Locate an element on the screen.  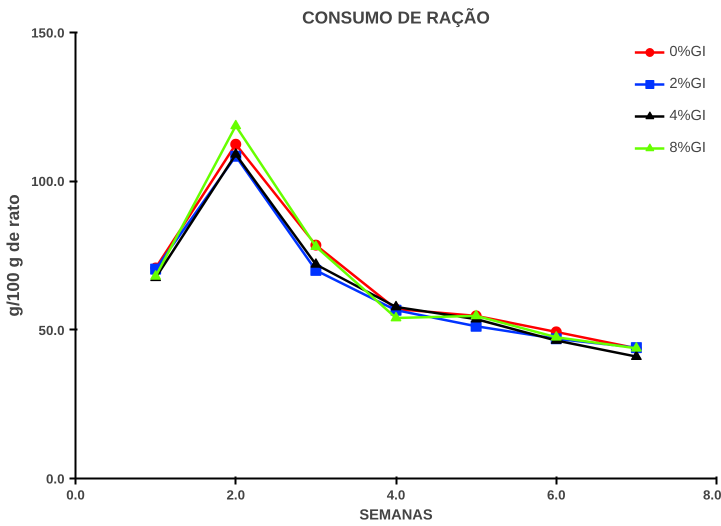
legend-label: 2%GI is located at coordinates (687, 84).